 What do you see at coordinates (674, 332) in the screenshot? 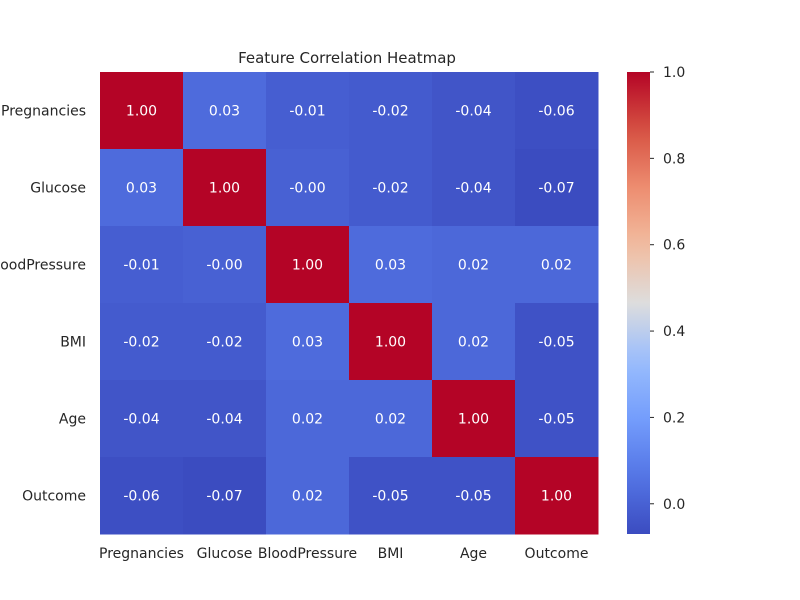
I see `colorbar-tick-label: 0.4` at bounding box center [674, 332].